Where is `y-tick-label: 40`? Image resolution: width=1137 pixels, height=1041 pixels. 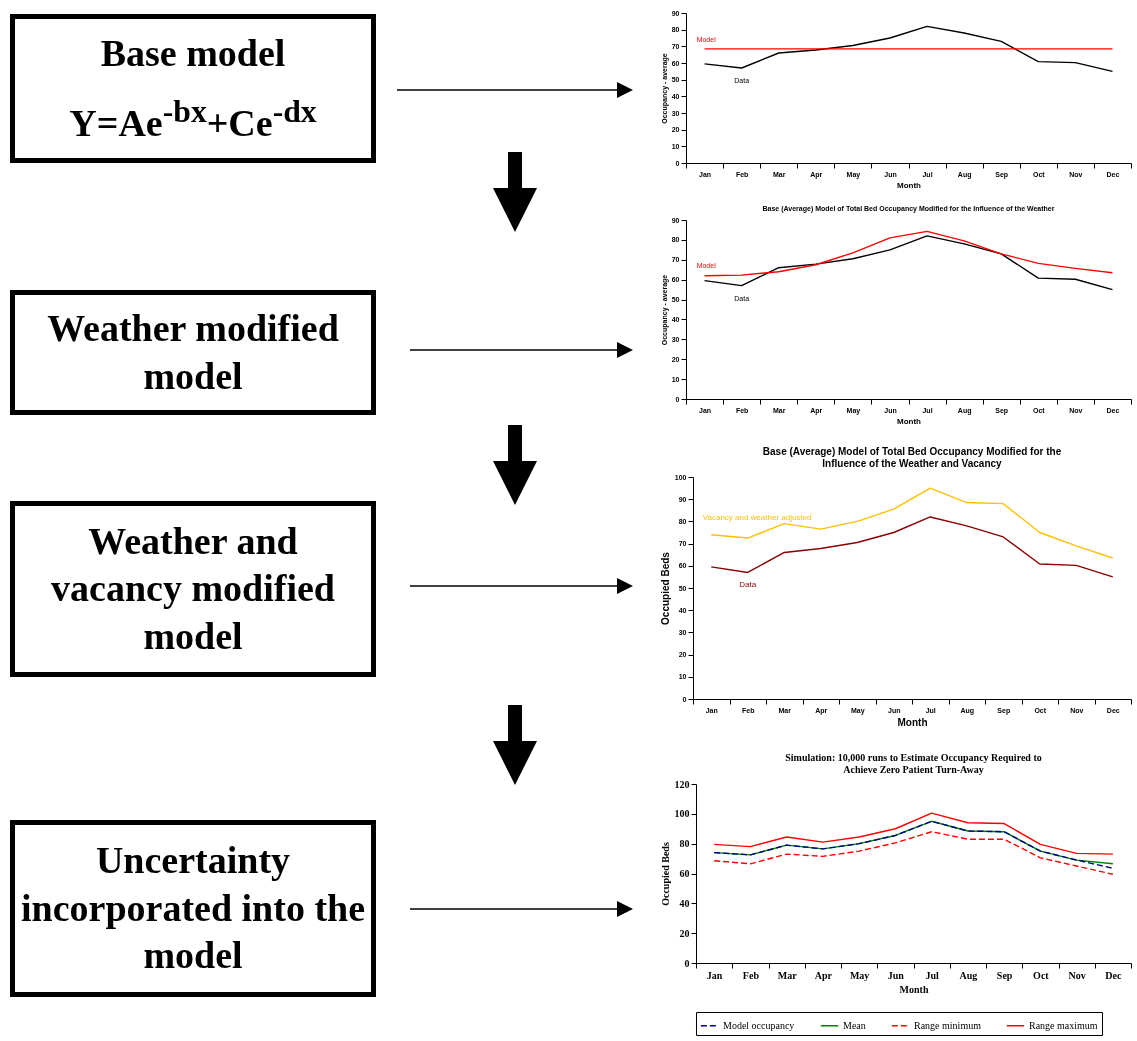 y-tick-label: 40 is located at coordinates (684, 903).